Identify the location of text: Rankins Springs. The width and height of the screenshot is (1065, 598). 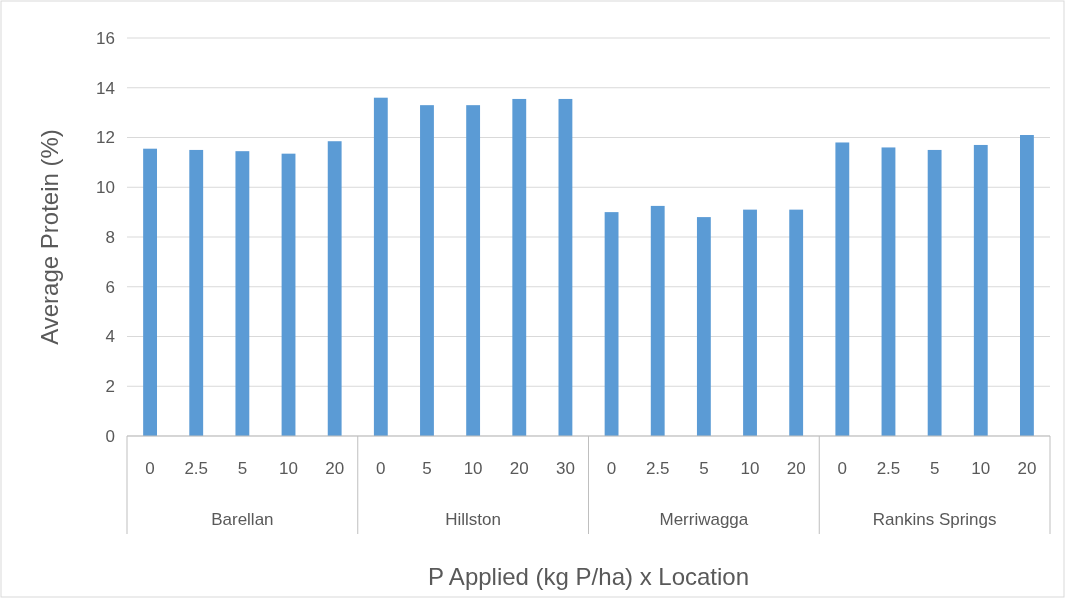
(934, 519).